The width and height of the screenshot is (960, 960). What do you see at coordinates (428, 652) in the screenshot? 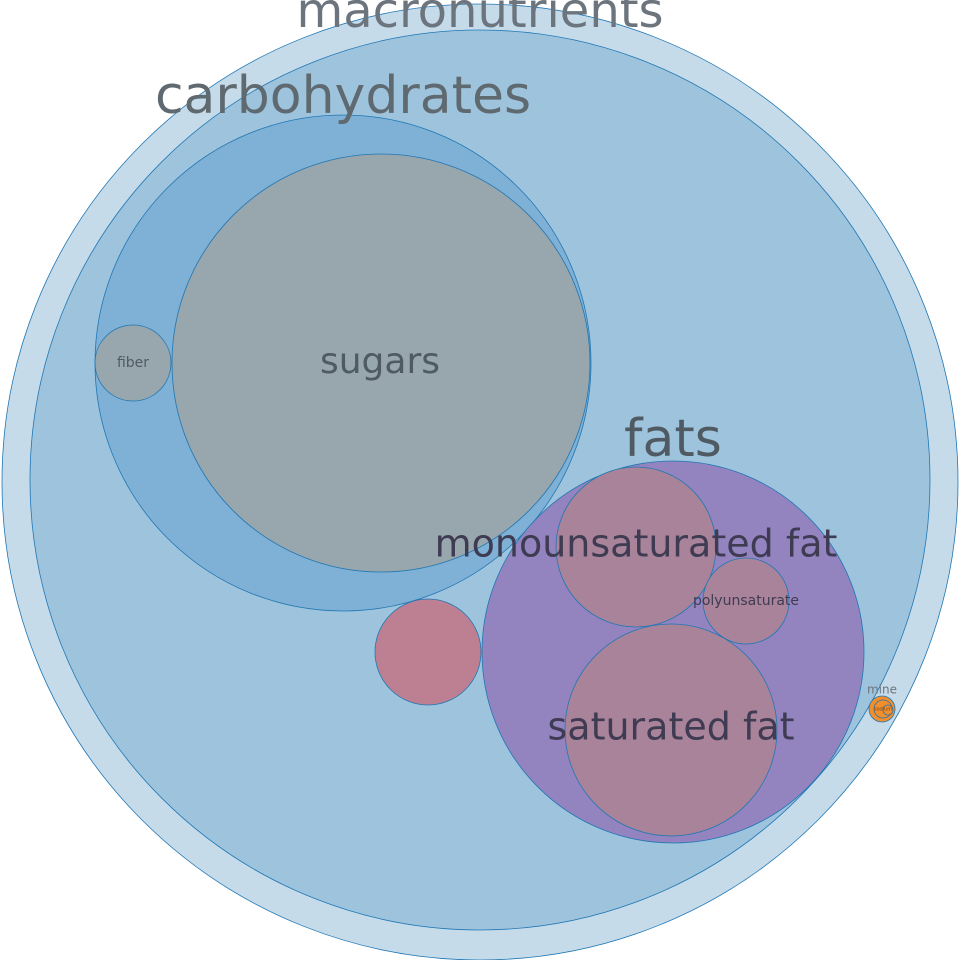
I see `unlabeled-leaf-bubble` at bounding box center [428, 652].